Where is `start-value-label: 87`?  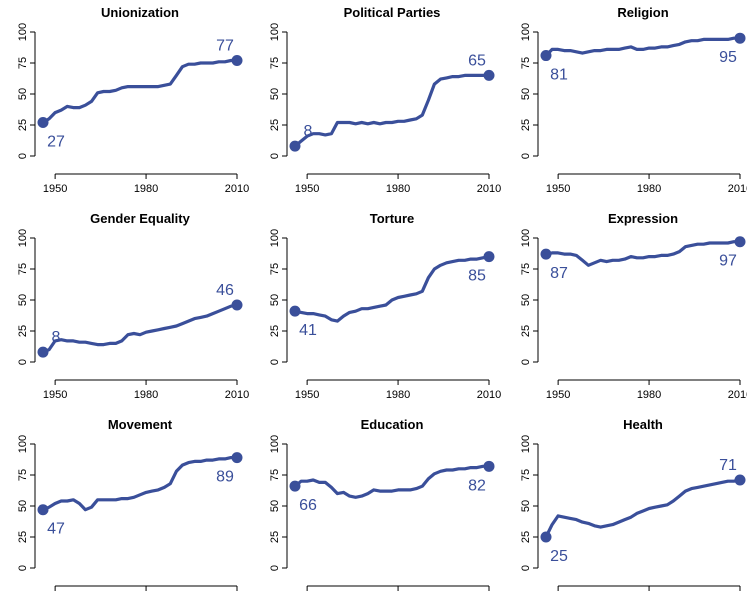 start-value-label: 87 is located at coordinates (559, 273).